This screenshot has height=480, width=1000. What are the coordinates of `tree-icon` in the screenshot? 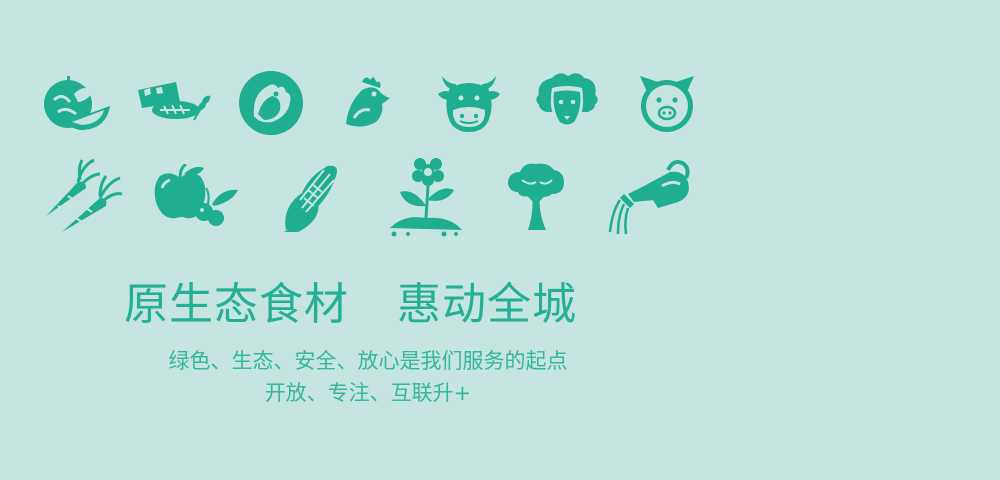 It's located at (536, 196).